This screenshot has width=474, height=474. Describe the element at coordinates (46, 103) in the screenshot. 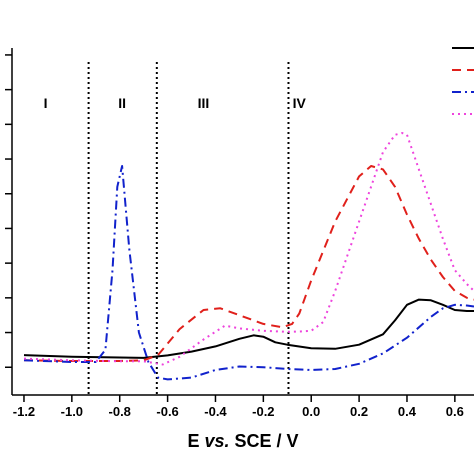

I see `region-label-1: I` at that location.